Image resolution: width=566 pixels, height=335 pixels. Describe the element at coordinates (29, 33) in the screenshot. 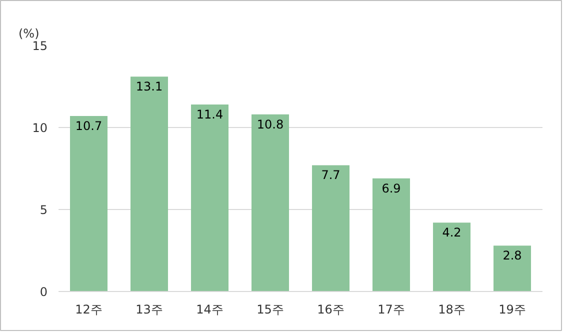

I see `y-axis-title: (%)` at that location.